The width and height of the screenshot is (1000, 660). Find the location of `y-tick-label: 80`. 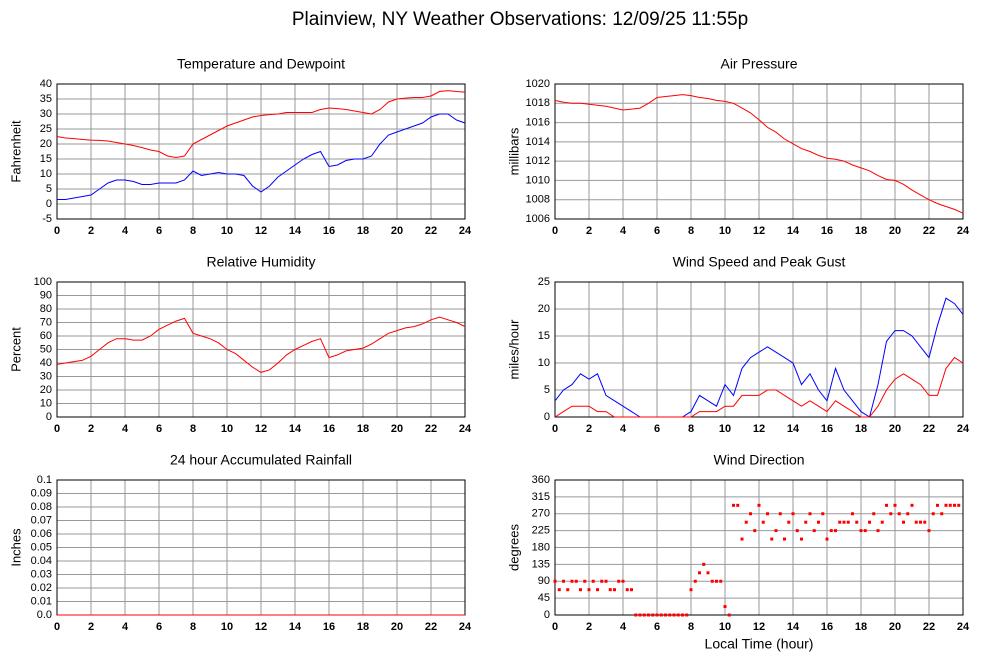

y-tick-label: 80 is located at coordinates (46, 309).